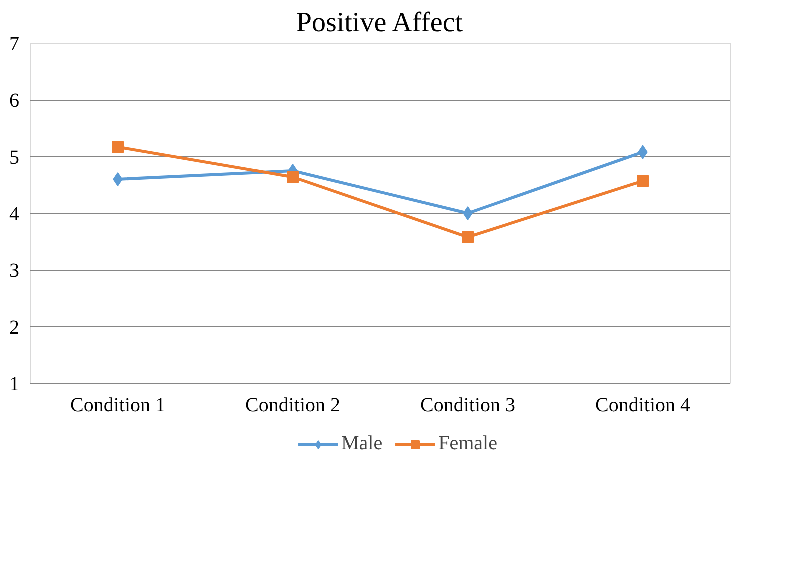 This screenshot has height=580, width=802. What do you see at coordinates (380, 23) in the screenshot?
I see `chart-title: Positive Affect` at bounding box center [380, 23].